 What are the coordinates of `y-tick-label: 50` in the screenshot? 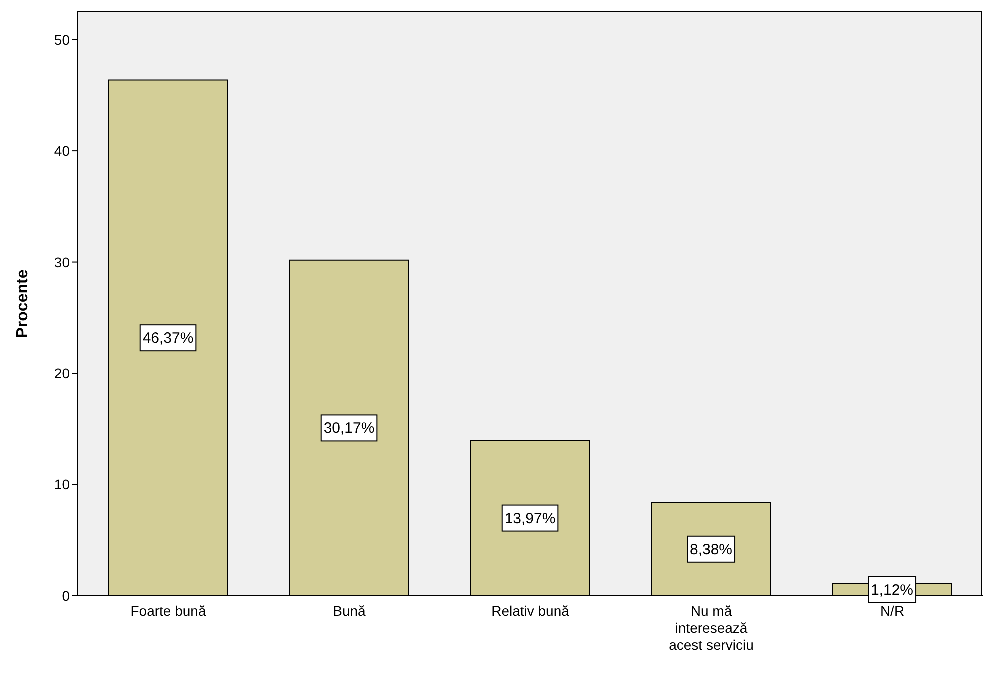 It's located at (62, 40).